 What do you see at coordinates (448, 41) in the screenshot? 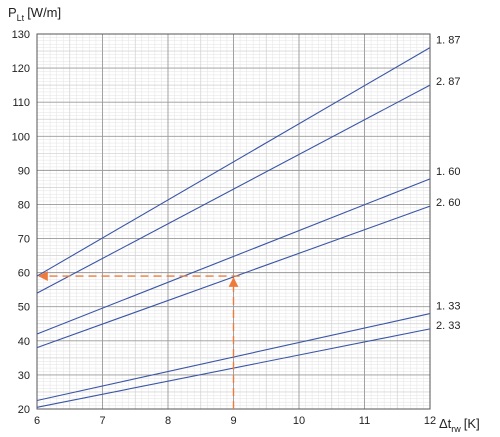
I see `series-label: 1. 87` at bounding box center [448, 41].